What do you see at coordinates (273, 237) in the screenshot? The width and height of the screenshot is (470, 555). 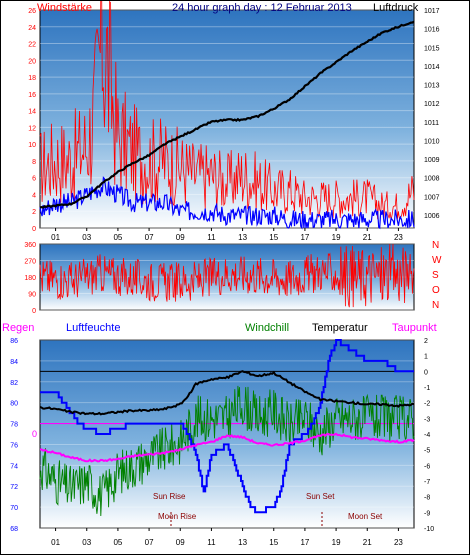 I see `wind-x-tick-label: 15` at bounding box center [273, 237].